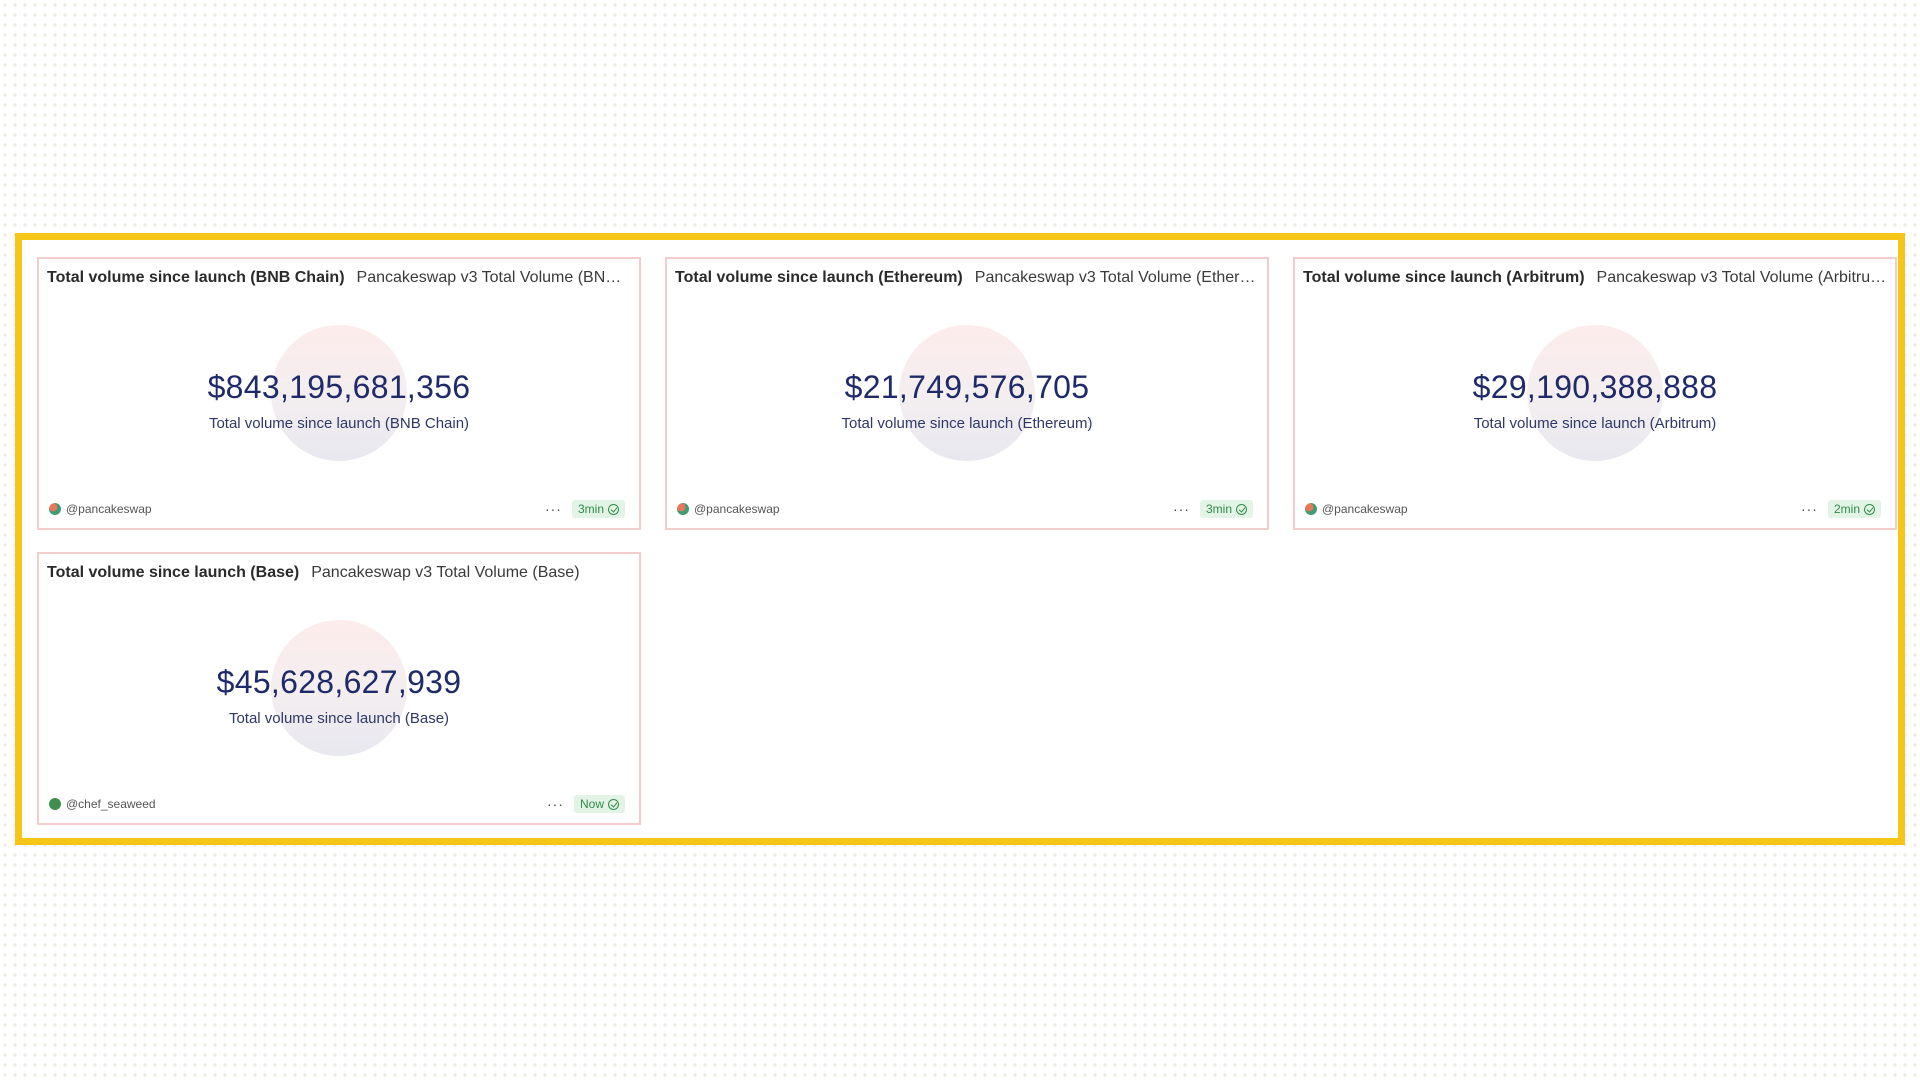 Image resolution: width=1920 pixels, height=1080 pixels. Describe the element at coordinates (173, 572) in the screenshot. I see `card-title: Total volume since launch (Base)` at that location.